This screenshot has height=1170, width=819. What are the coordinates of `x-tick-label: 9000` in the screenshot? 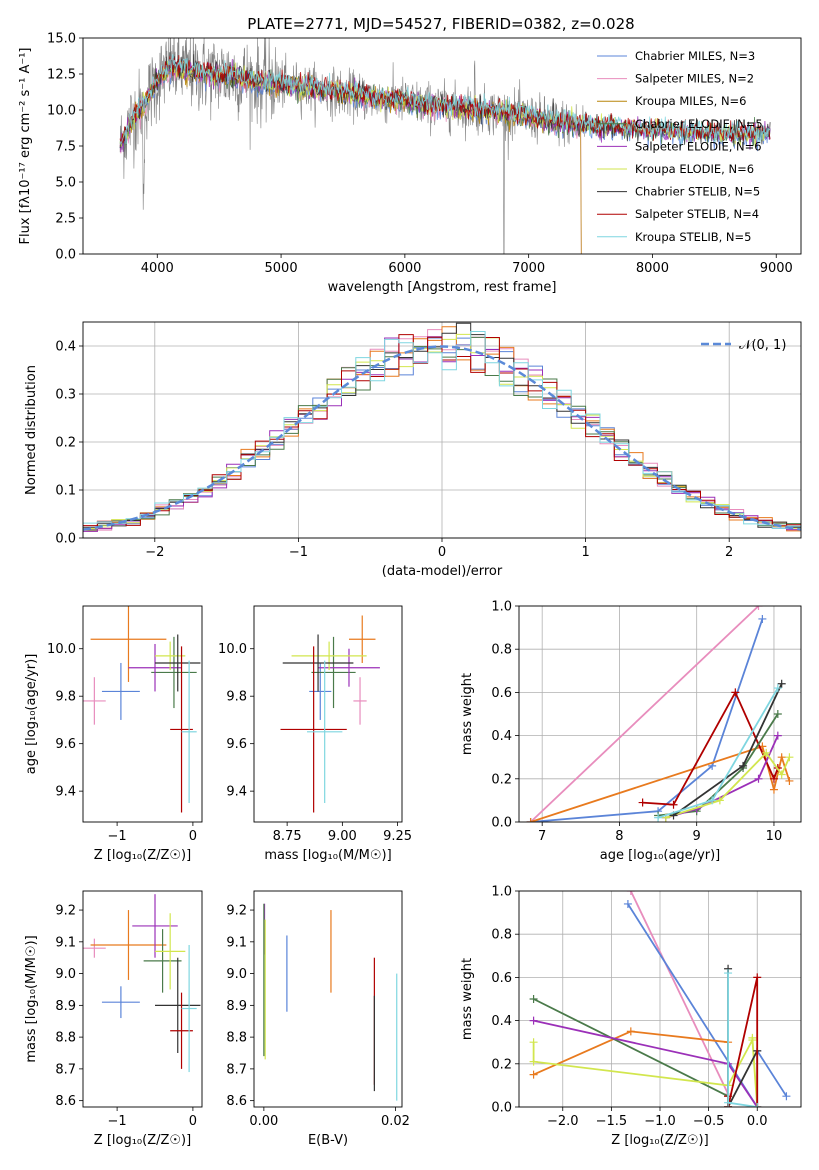 It's located at (776, 268).